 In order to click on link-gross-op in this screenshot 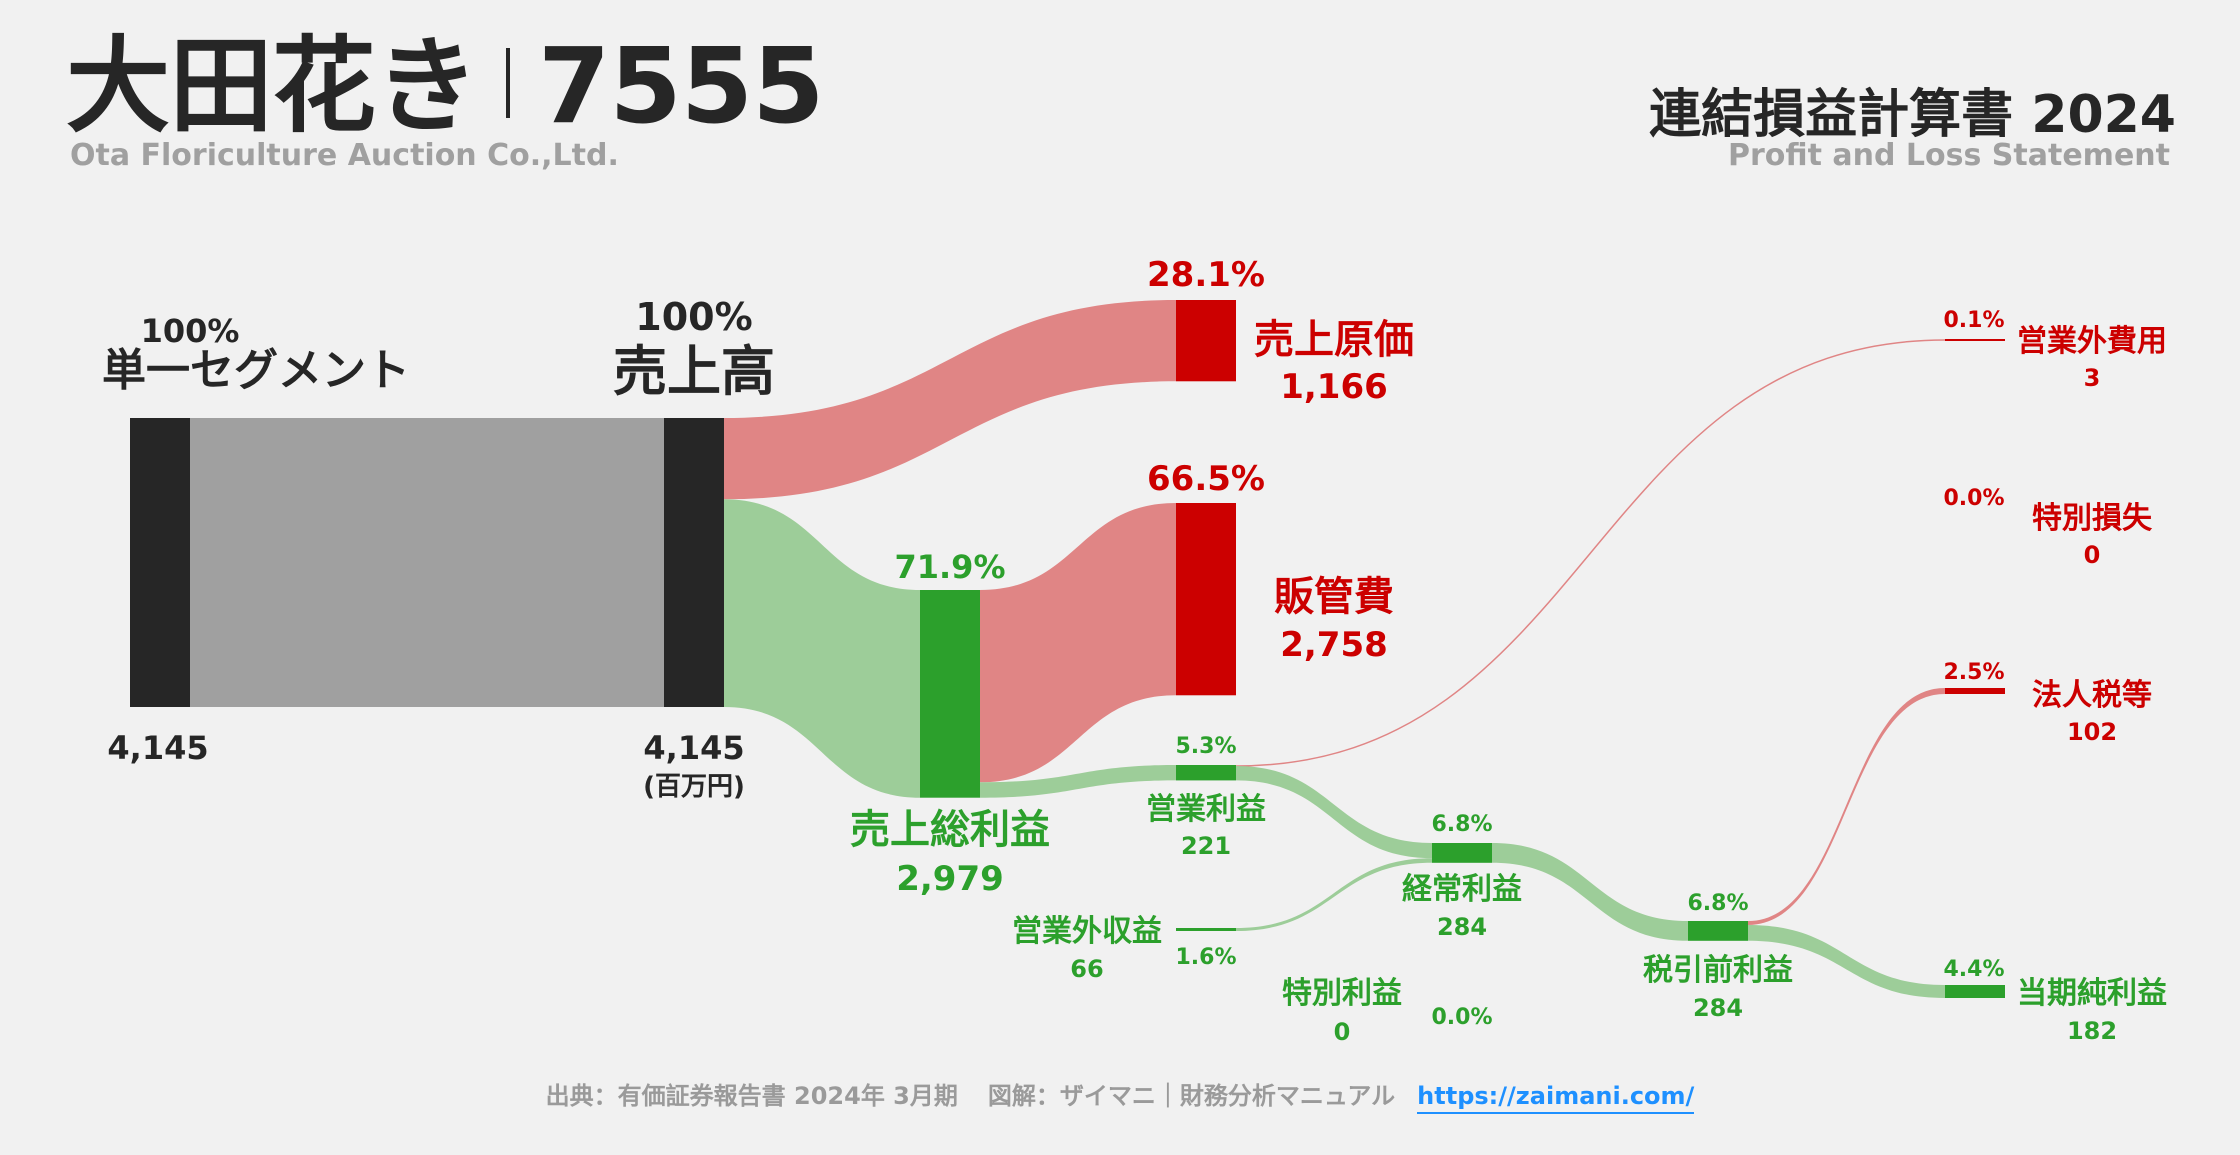, I will do `click(1078, 781)`.